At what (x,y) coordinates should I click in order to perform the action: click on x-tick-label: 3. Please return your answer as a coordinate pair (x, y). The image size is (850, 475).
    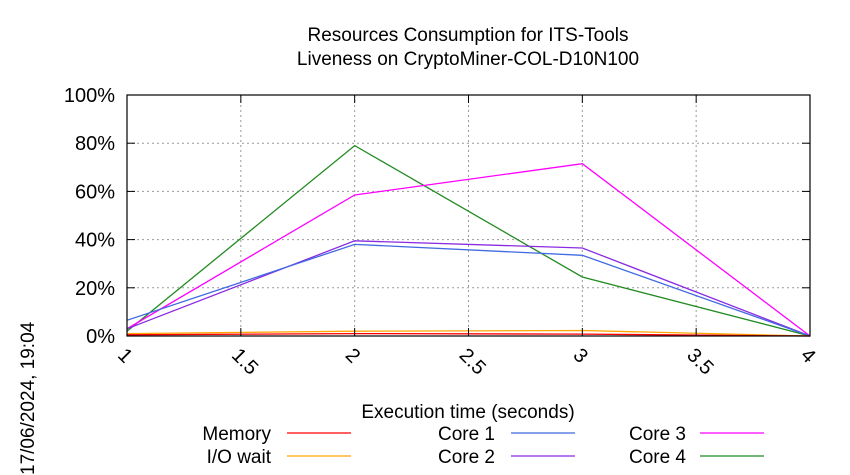
    Looking at the image, I should click on (580, 355).